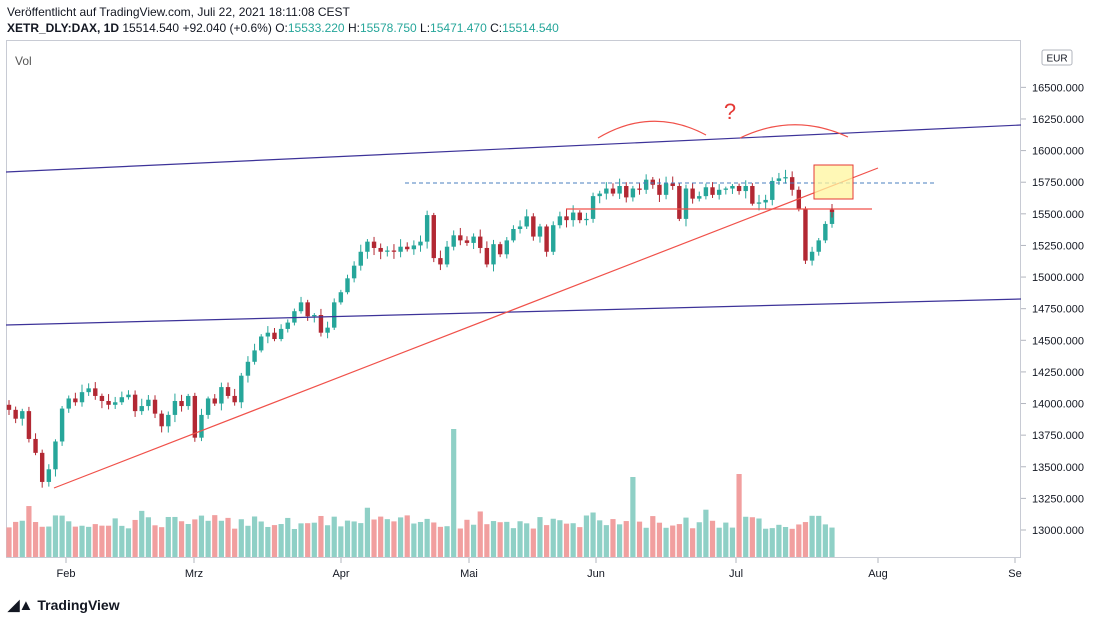 Image resolution: width=1100 pixels, height=623 pixels. I want to click on question-annotation: ?, so click(730, 111).